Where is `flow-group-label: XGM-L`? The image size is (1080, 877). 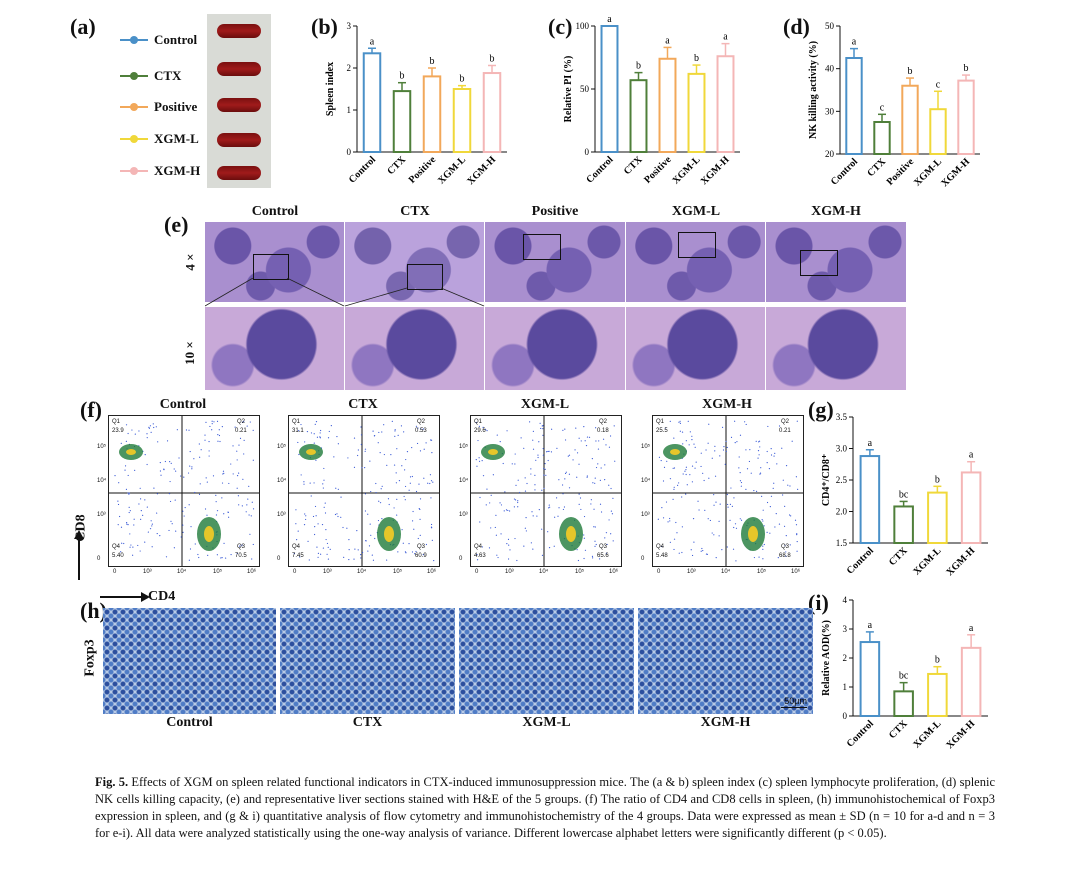
flow-group-label: XGM-L is located at coordinates (545, 404).